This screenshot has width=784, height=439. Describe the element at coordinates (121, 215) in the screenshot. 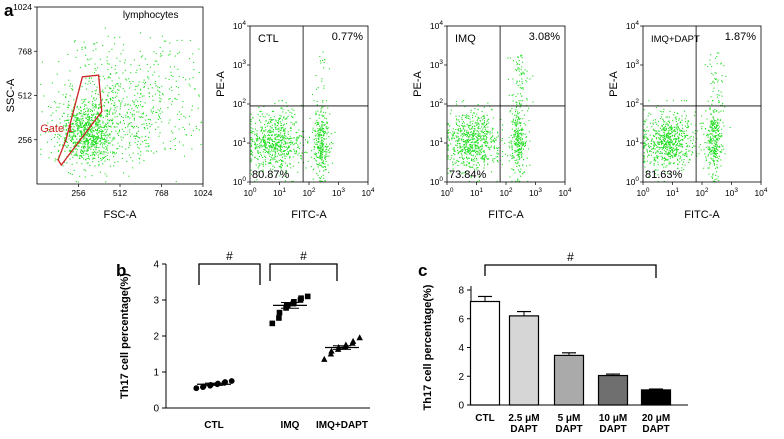

I see `x-axis-label: FSC-A` at that location.